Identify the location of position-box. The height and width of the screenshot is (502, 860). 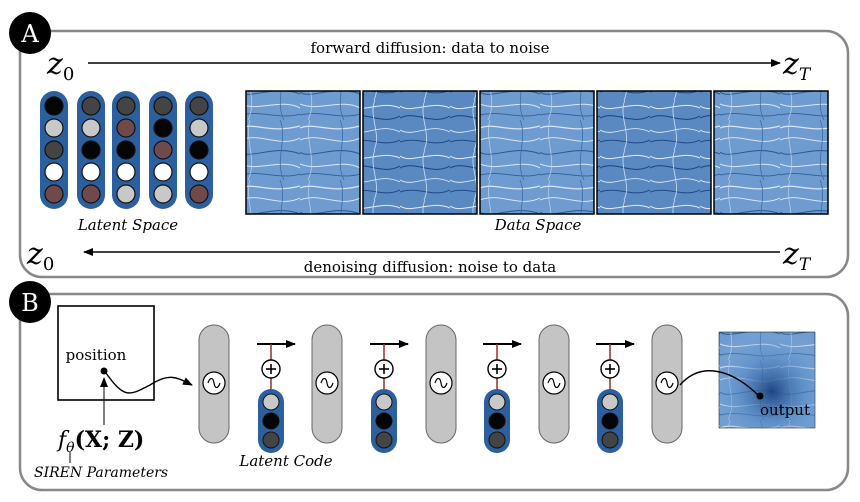
(106, 353).